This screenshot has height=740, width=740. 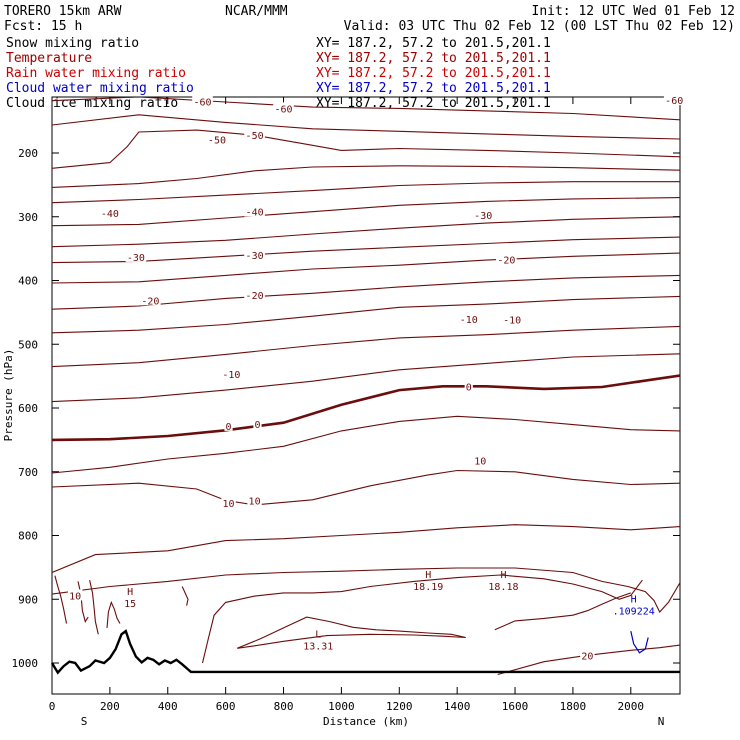 I want to click on contour-label: 0, so click(x=469, y=387).